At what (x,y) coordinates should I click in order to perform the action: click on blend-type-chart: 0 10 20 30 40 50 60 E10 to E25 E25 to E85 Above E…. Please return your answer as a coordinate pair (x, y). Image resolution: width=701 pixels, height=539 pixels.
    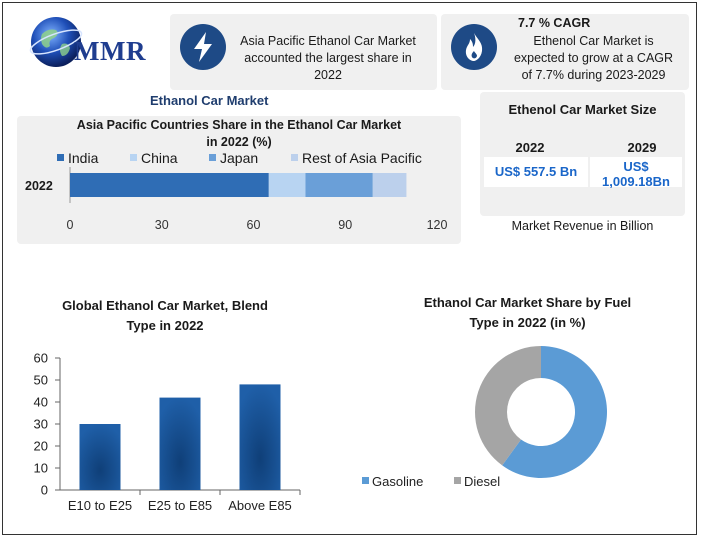
    Looking at the image, I should click on (167, 432).